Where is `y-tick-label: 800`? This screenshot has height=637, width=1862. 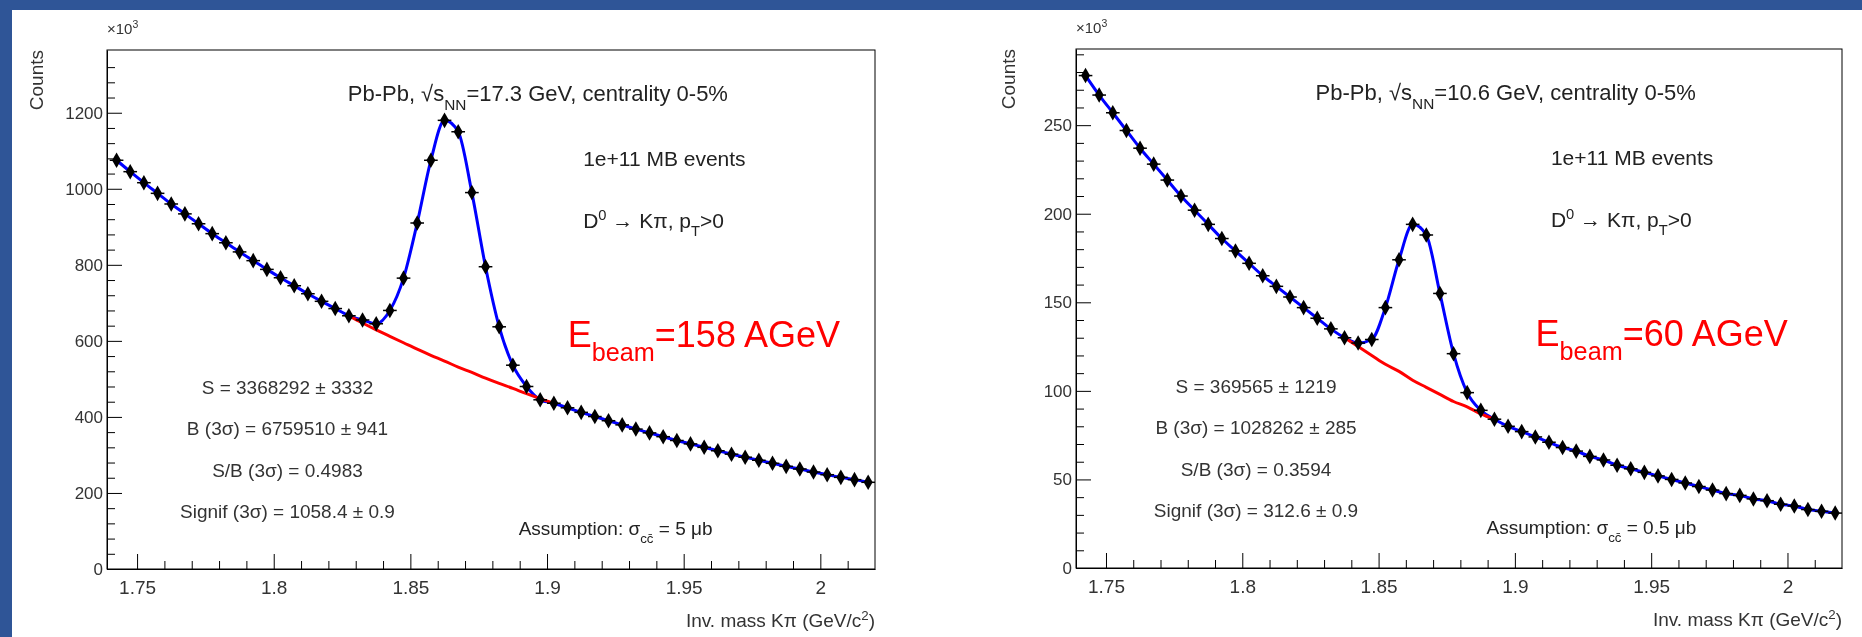
y-tick-label: 800 is located at coordinates (88, 265).